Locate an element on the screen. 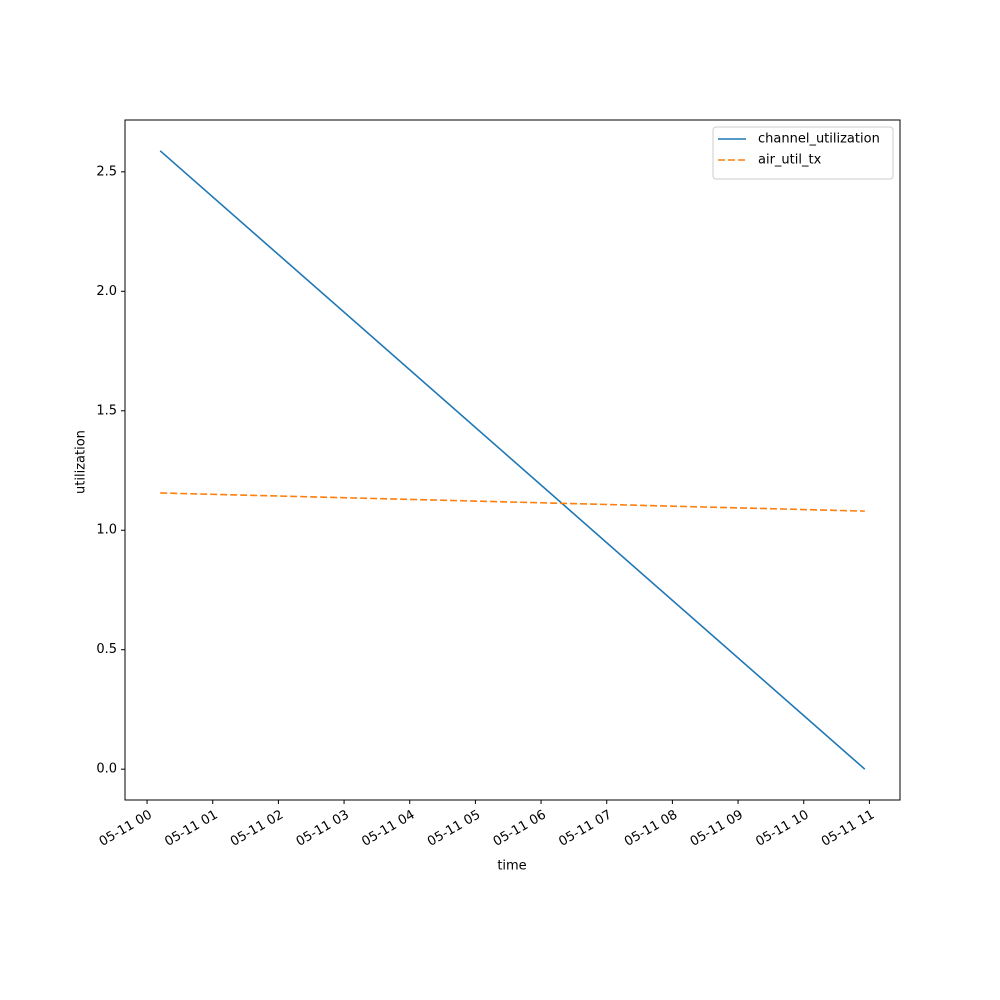 Image resolution: width=1000 pixels, height=1000 pixels. y-tick-label: 2.0 is located at coordinates (106, 291).